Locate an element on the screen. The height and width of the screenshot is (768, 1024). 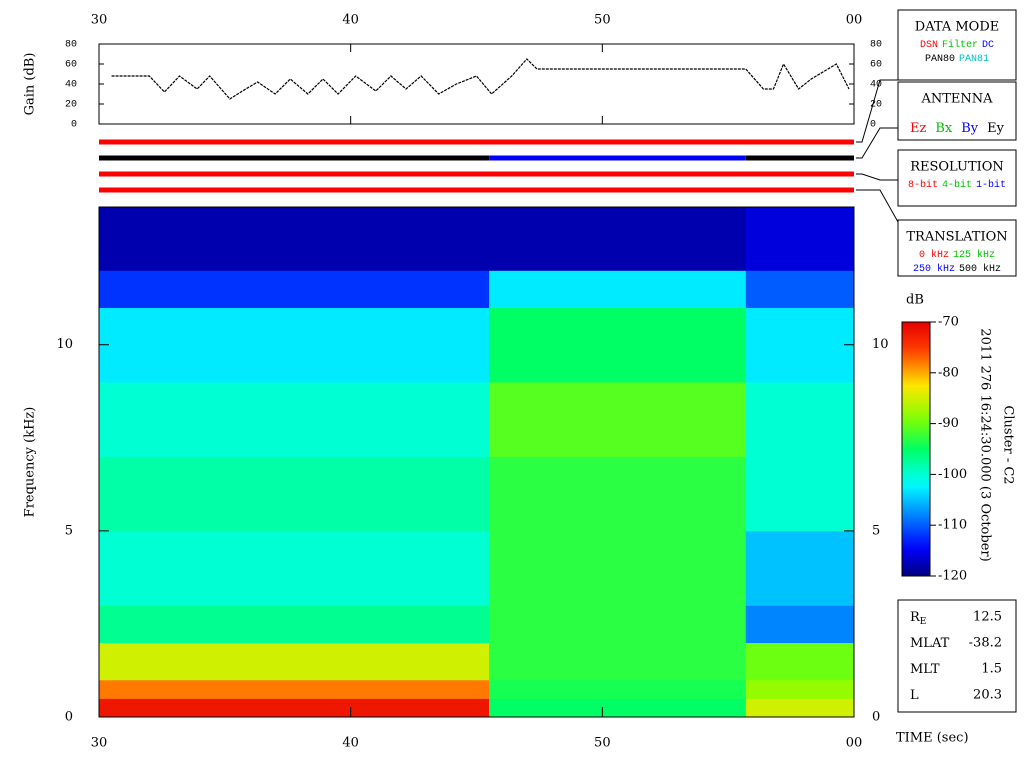
panel-item: By is located at coordinates (970, 128).